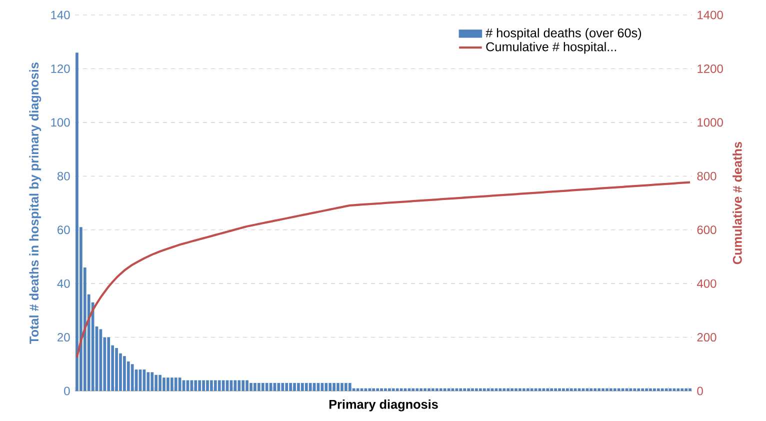 The image size is (766, 421). What do you see at coordinates (64, 337) in the screenshot?
I see `y-tick-label: 20` at bounding box center [64, 337].